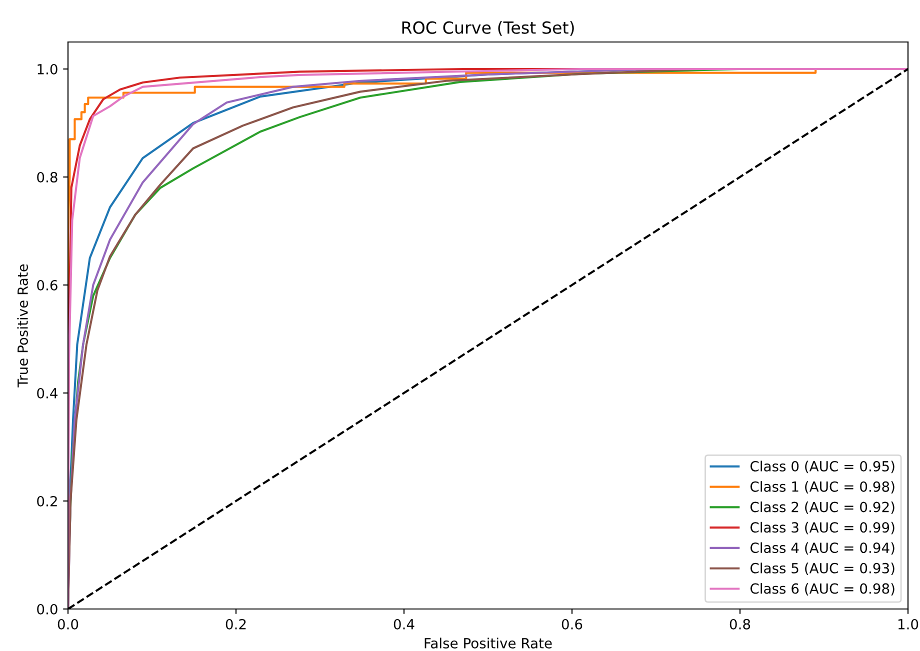 The image size is (920, 651). I want to click on x-tick-label: 0.8, so click(740, 624).